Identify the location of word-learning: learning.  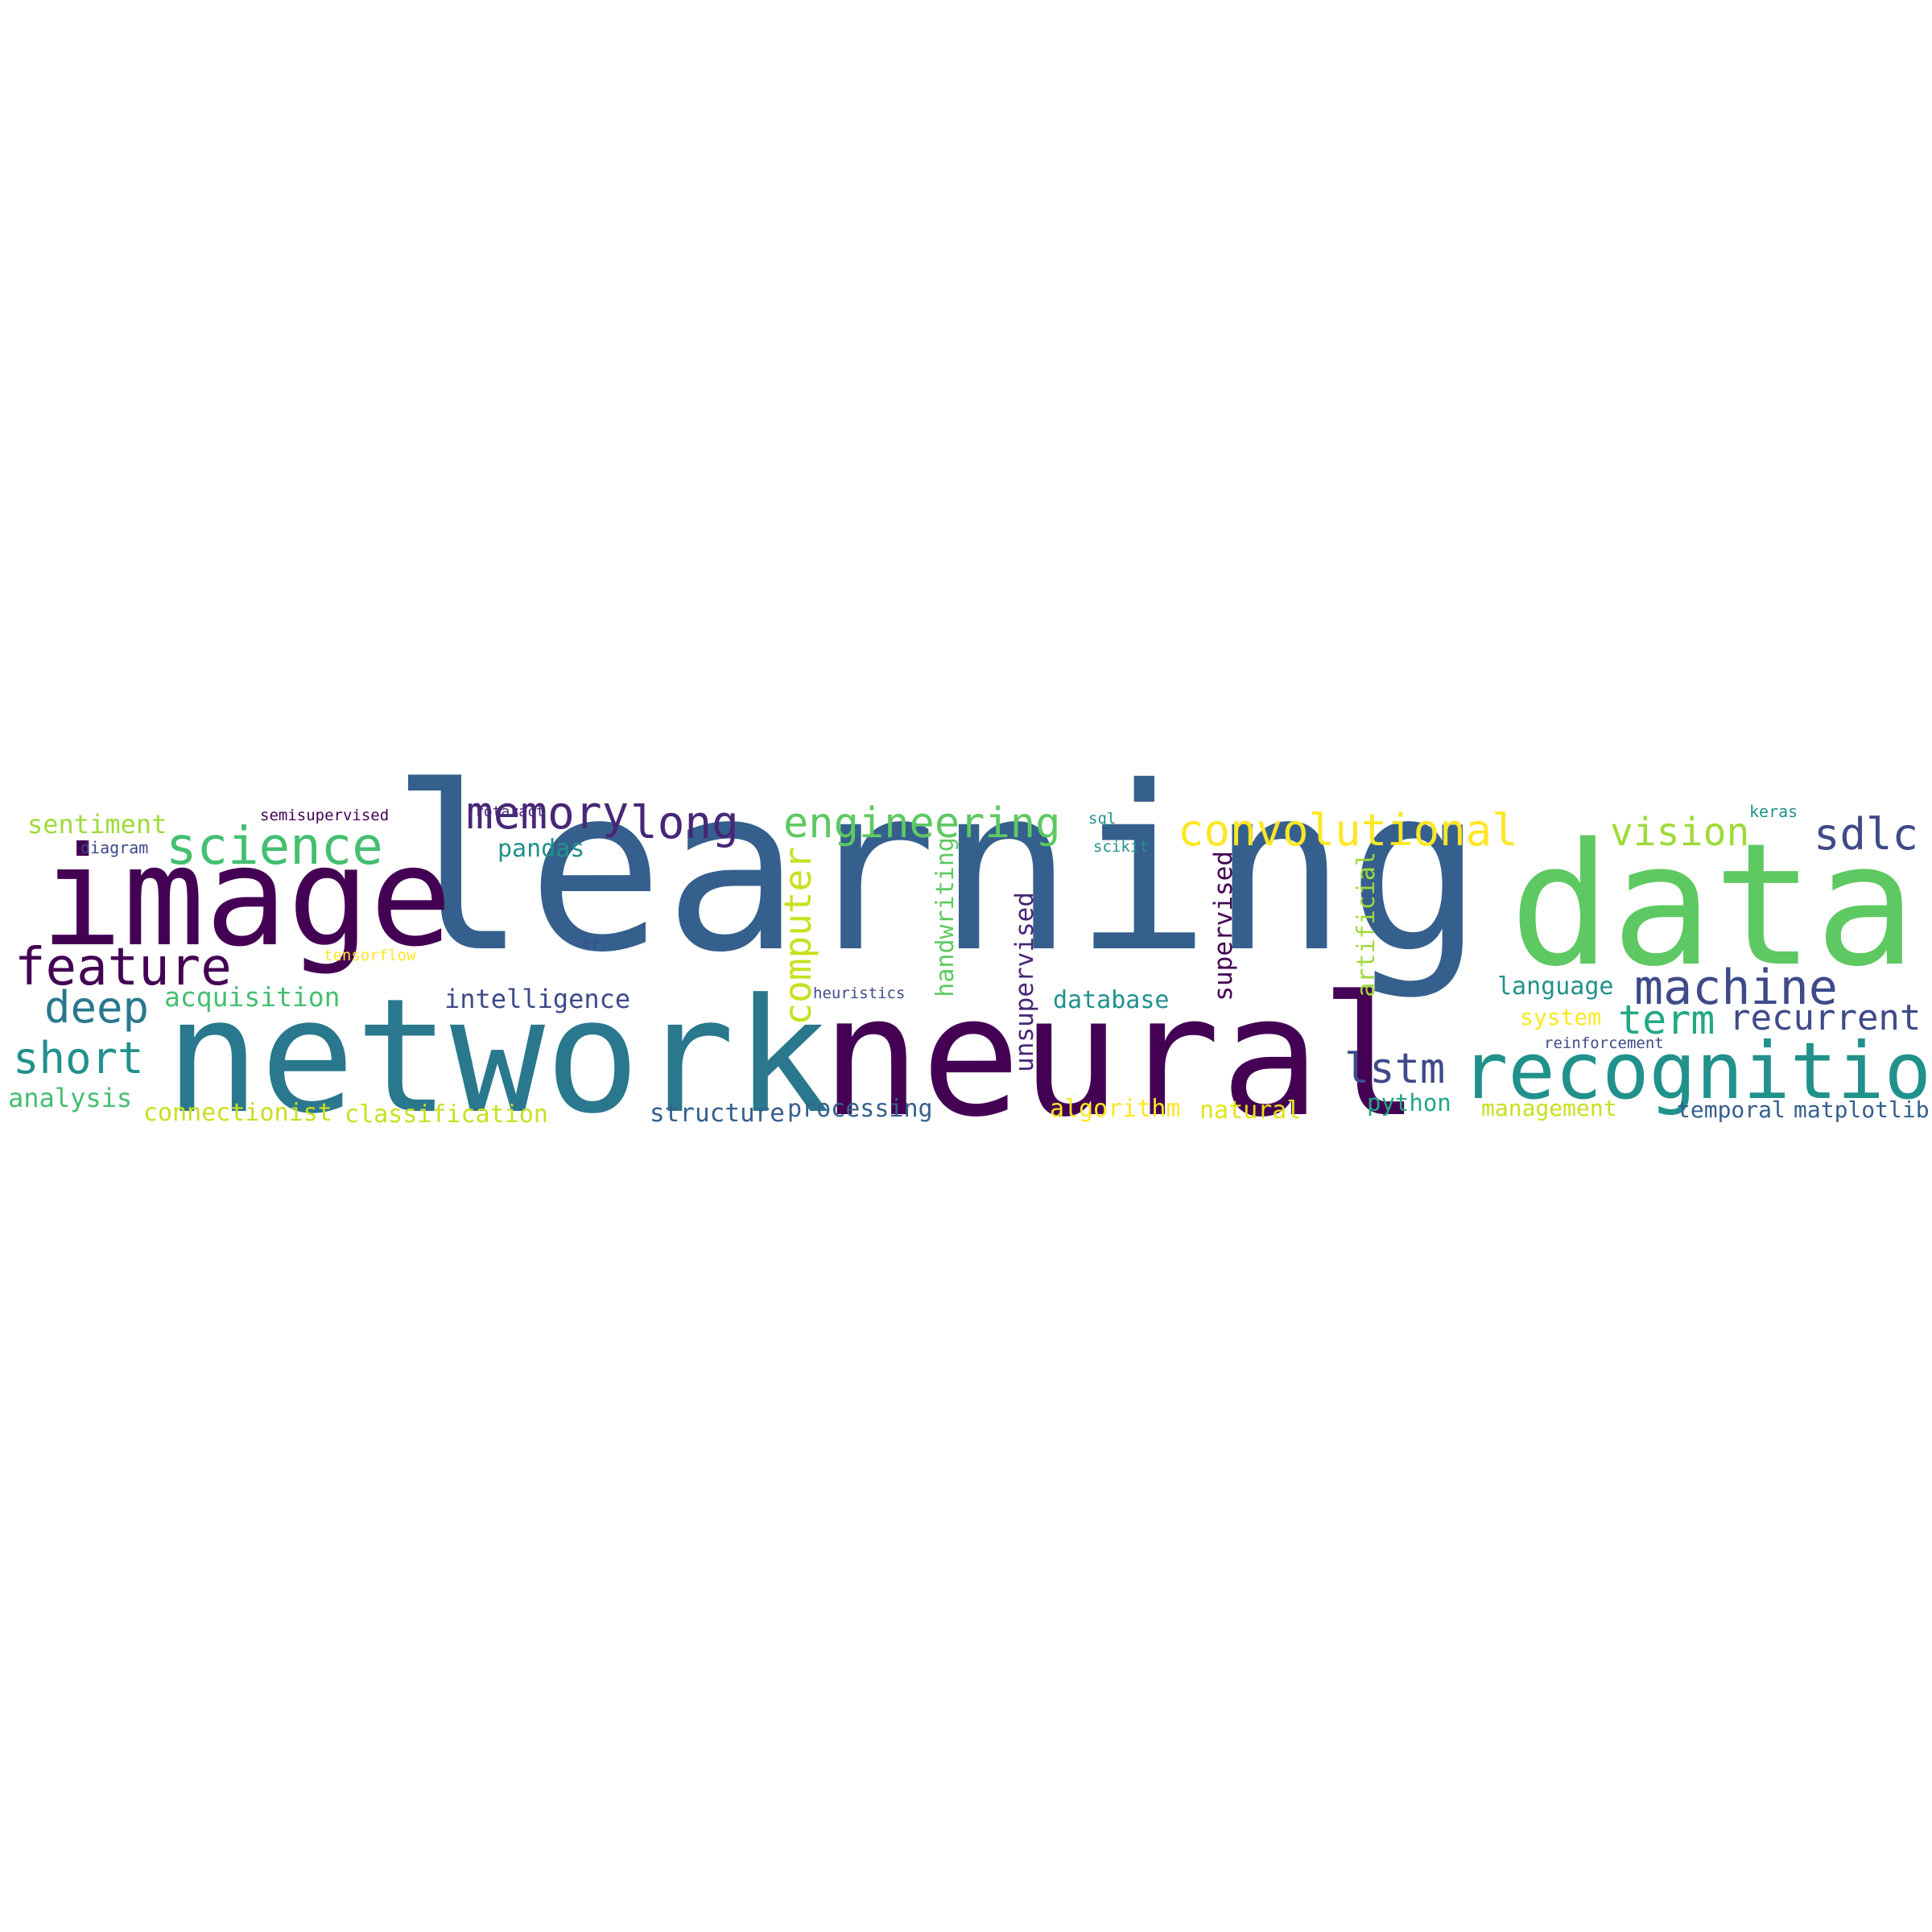
(937, 869).